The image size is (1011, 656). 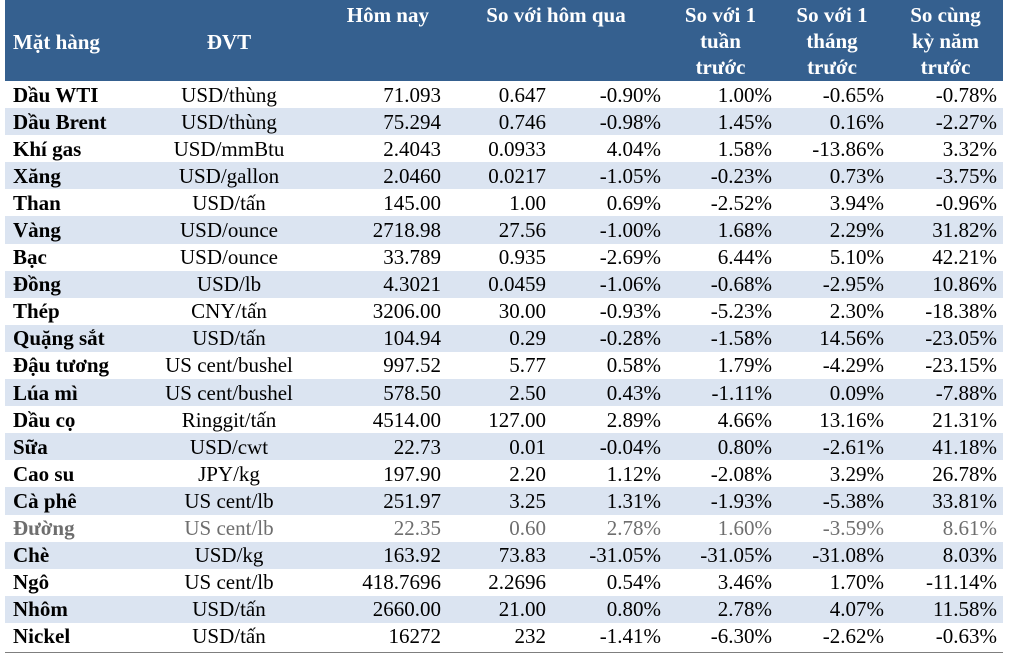 What do you see at coordinates (499, 555) in the screenshot?
I see `change-vs-yesterday: 73.83` at bounding box center [499, 555].